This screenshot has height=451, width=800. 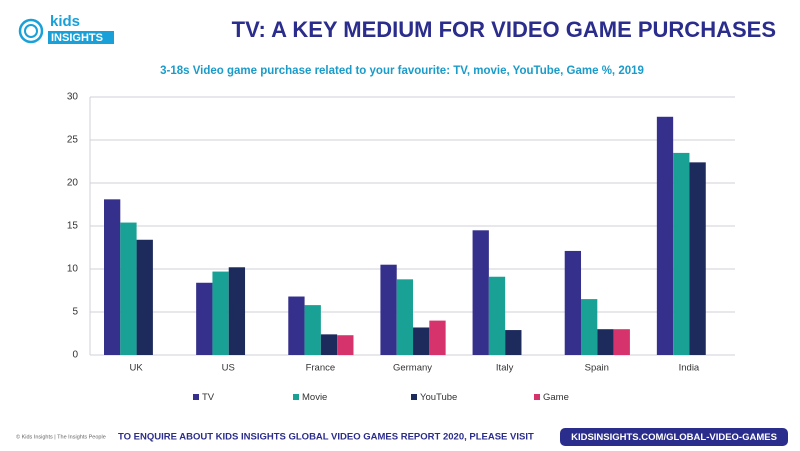 What do you see at coordinates (136, 368) in the screenshot?
I see `x-tick-label: UK` at bounding box center [136, 368].